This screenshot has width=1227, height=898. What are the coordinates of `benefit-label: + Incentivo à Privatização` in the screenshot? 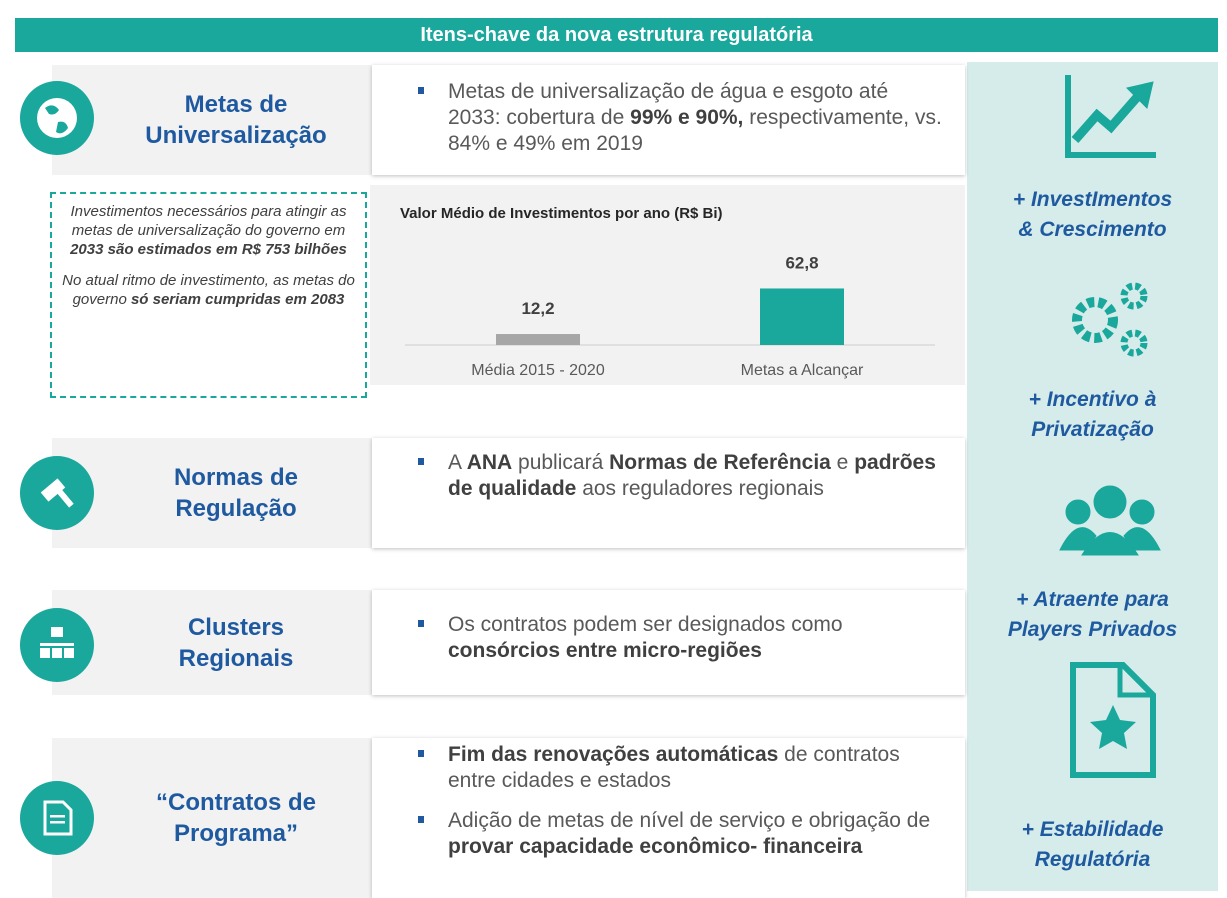 It's located at (1092, 415).